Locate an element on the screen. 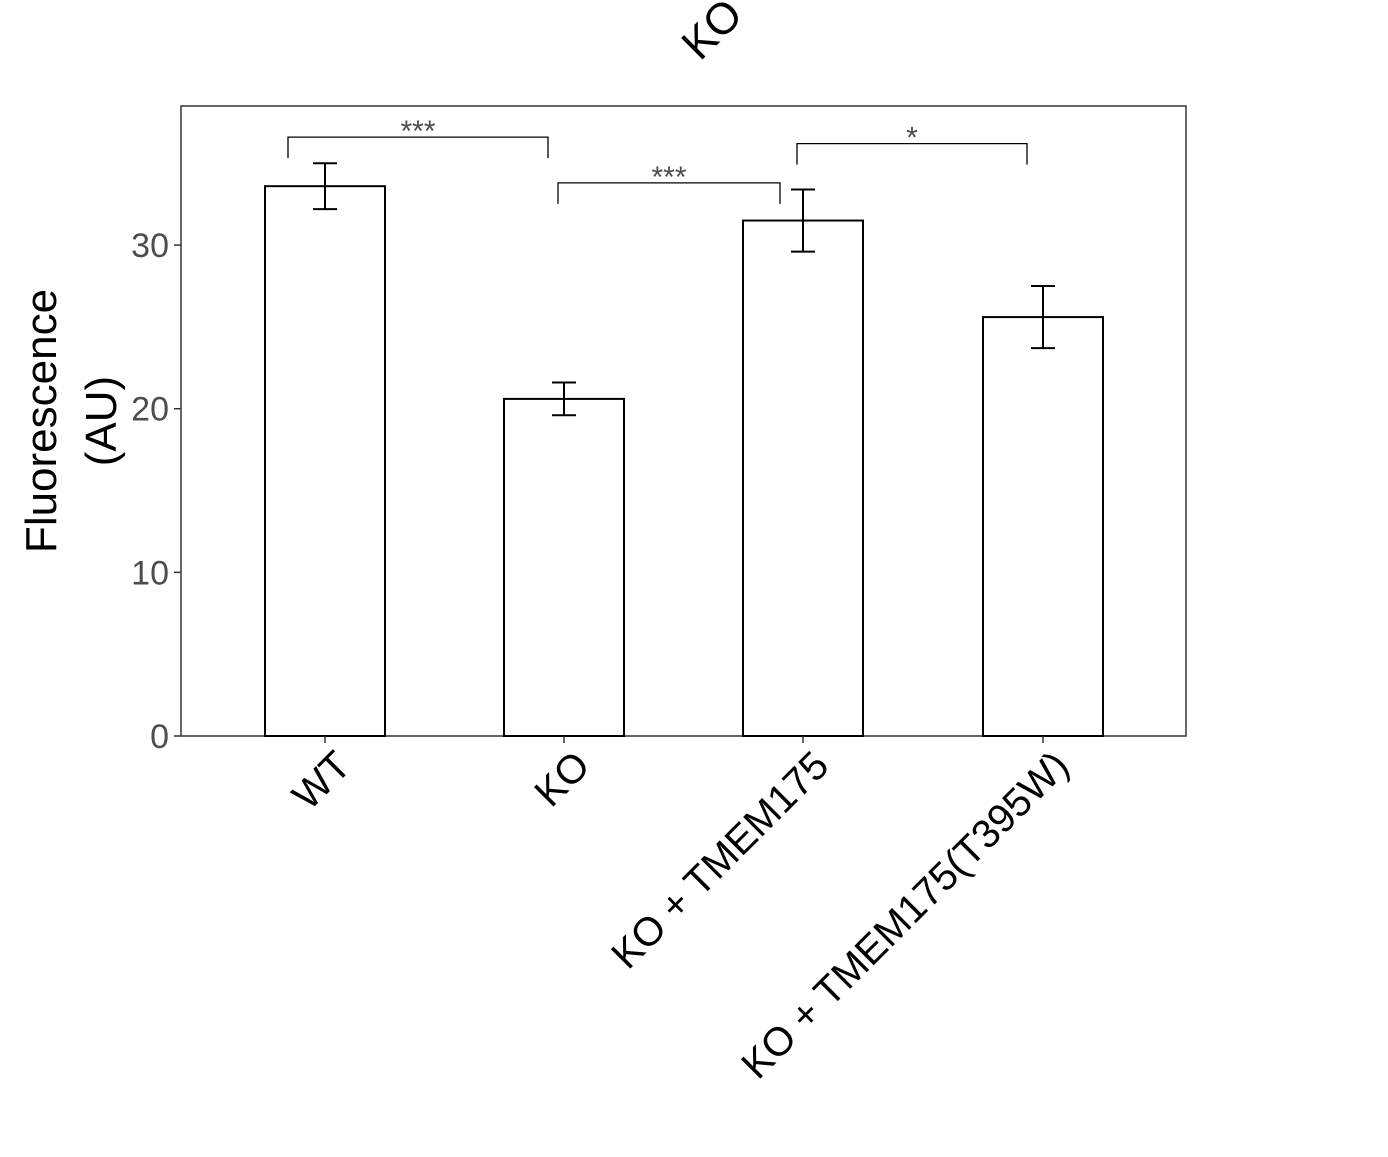  y-axis-label-line: (AU) is located at coordinates (101, 421).